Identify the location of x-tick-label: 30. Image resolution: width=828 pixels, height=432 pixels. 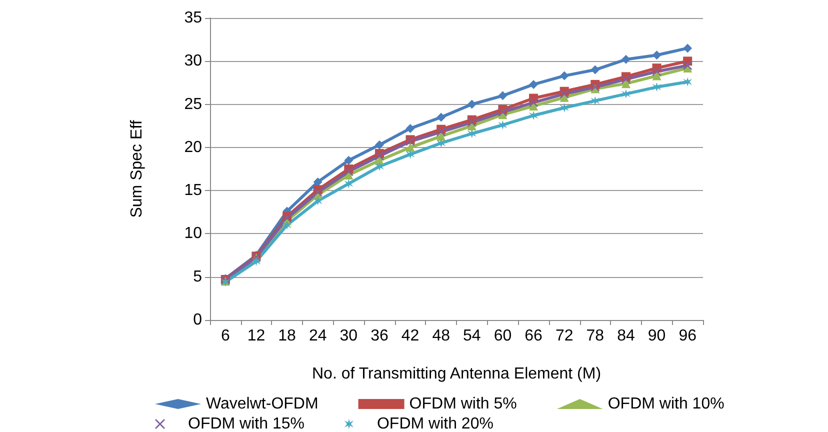
(349, 336).